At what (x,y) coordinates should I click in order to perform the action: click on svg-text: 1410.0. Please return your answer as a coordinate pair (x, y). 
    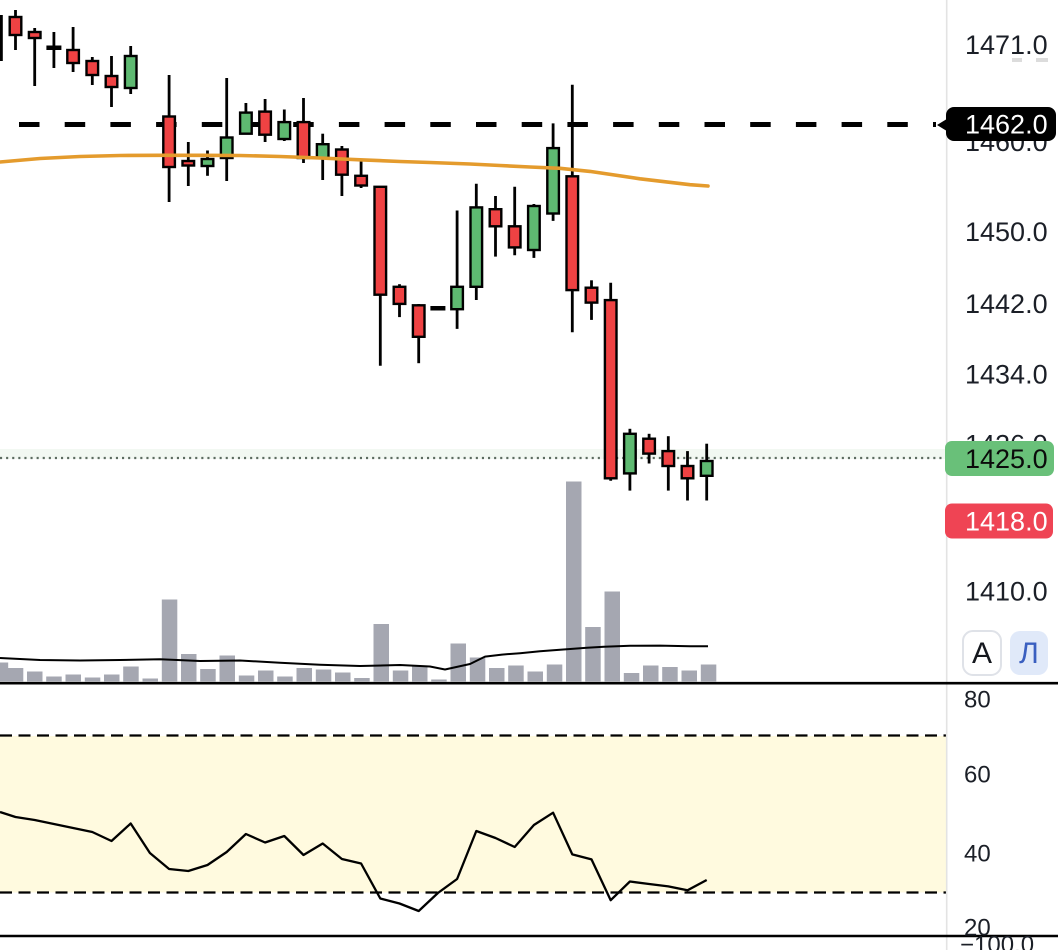
    Looking at the image, I should click on (1006, 592).